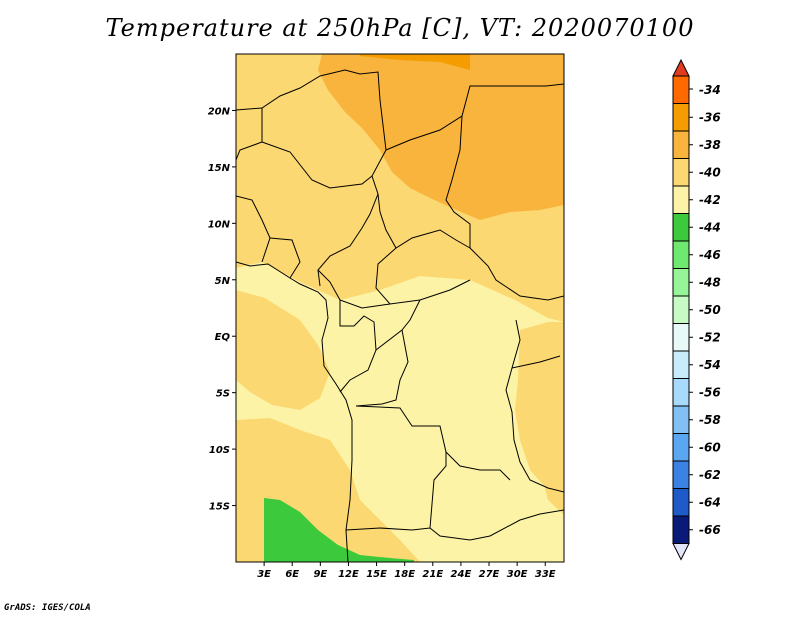 Image resolution: width=800 pixels, height=618 pixels. What do you see at coordinates (710, 145) in the screenshot?
I see `colorbar-label: -38` at bounding box center [710, 145].